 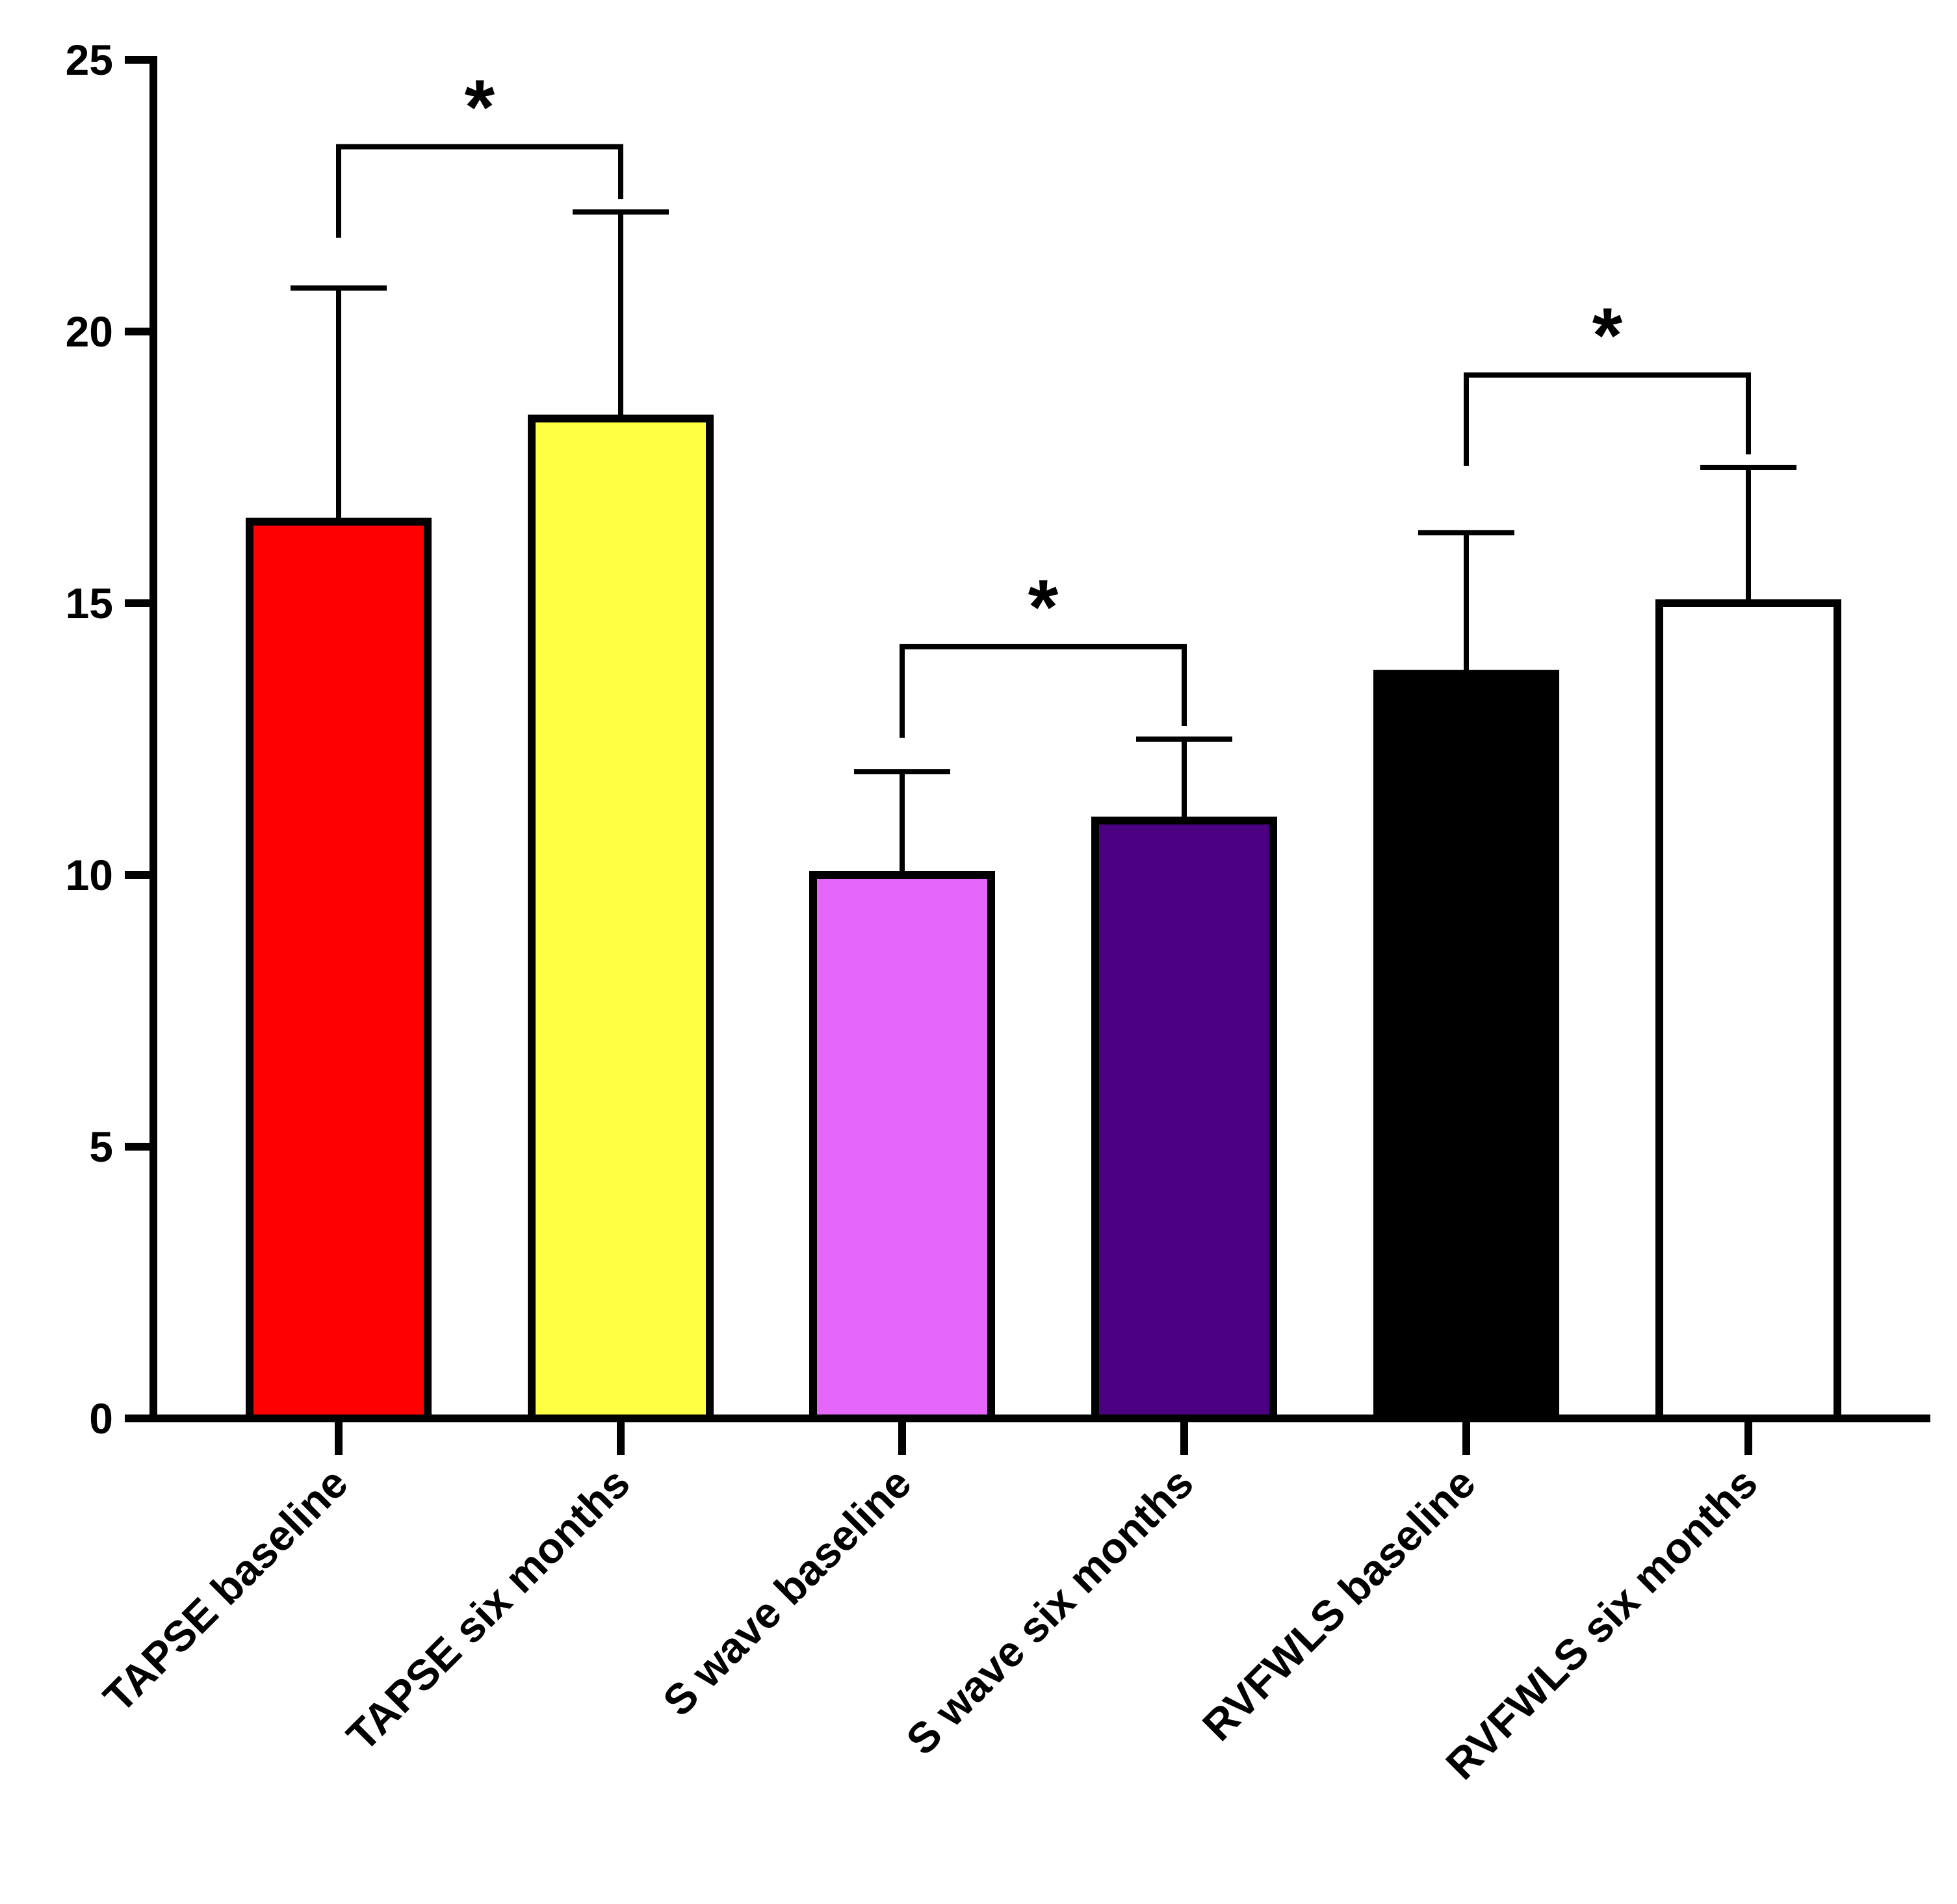 What do you see at coordinates (89, 603) in the screenshot?
I see `y-tick-label-15: 15` at bounding box center [89, 603].